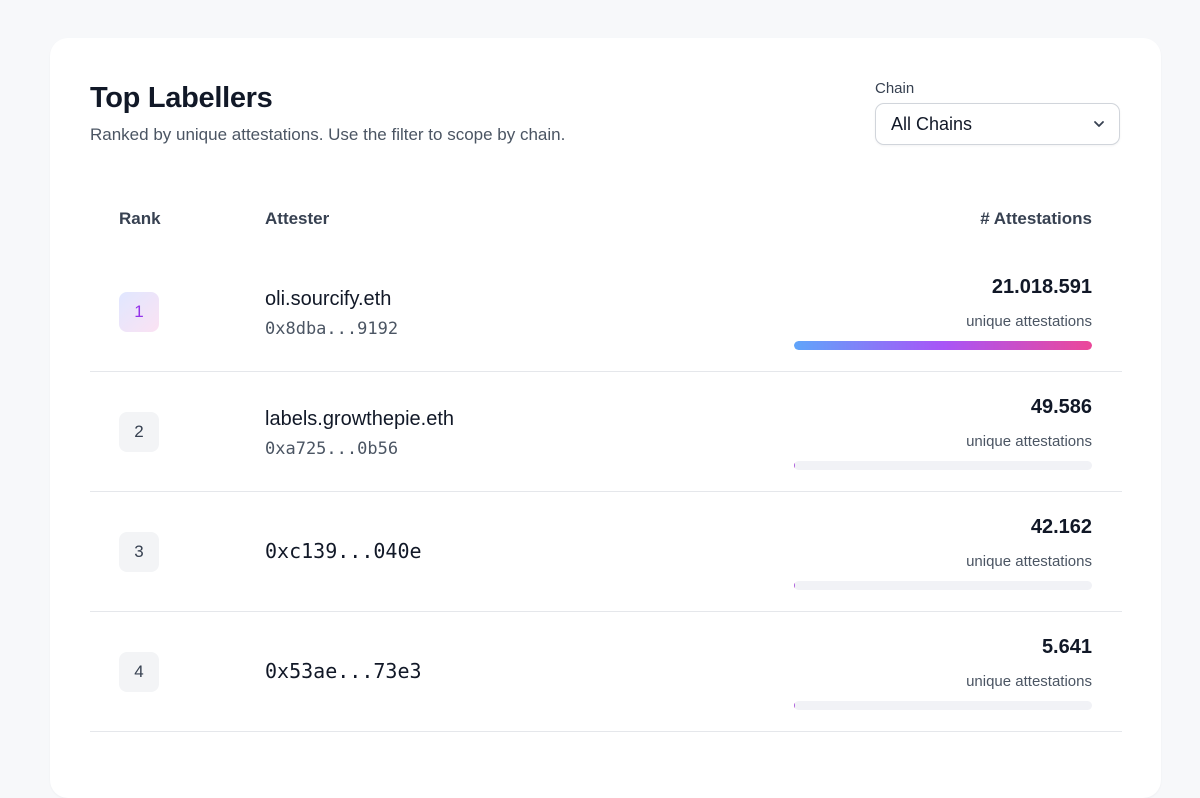 The height and width of the screenshot is (798, 1200). I want to click on column-header-rank: Rank, so click(140, 218).